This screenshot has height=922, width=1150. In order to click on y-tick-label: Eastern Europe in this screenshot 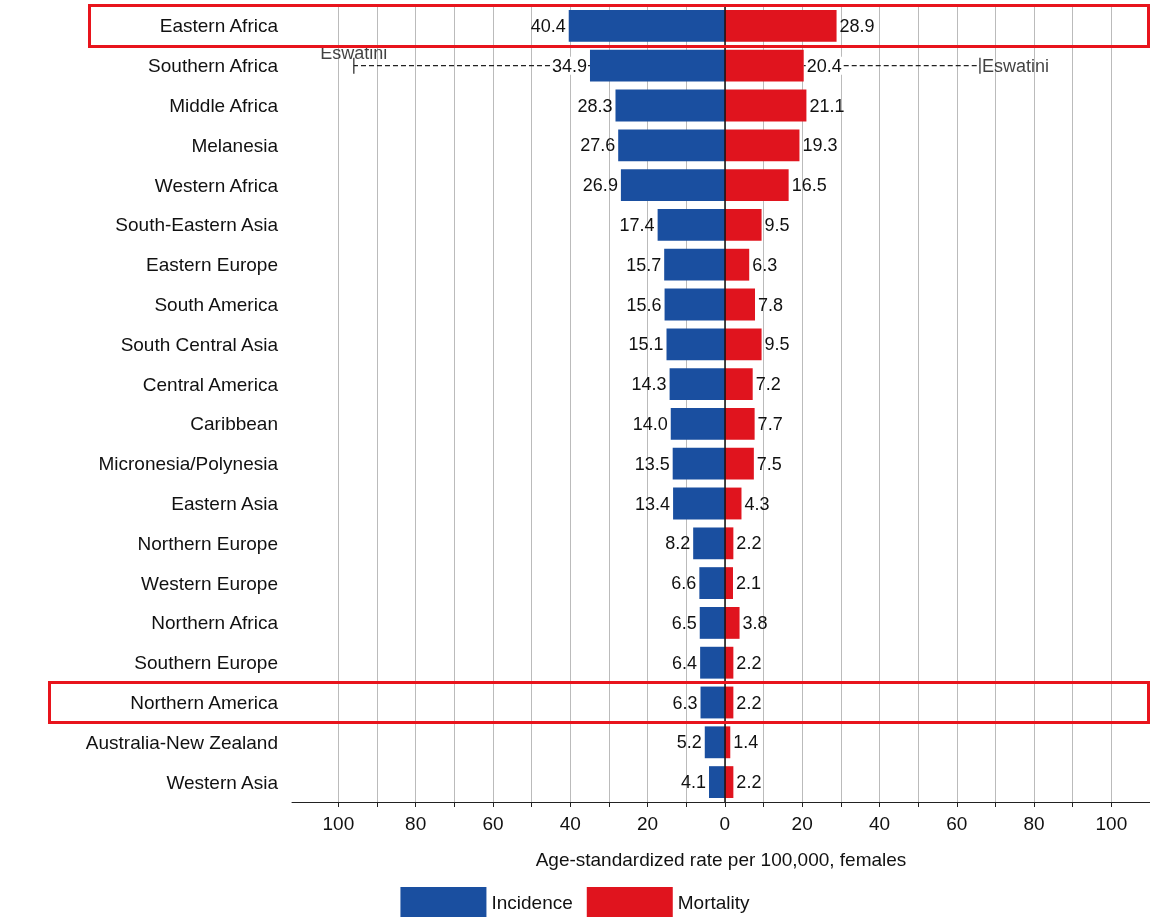, I will do `click(211, 265)`.